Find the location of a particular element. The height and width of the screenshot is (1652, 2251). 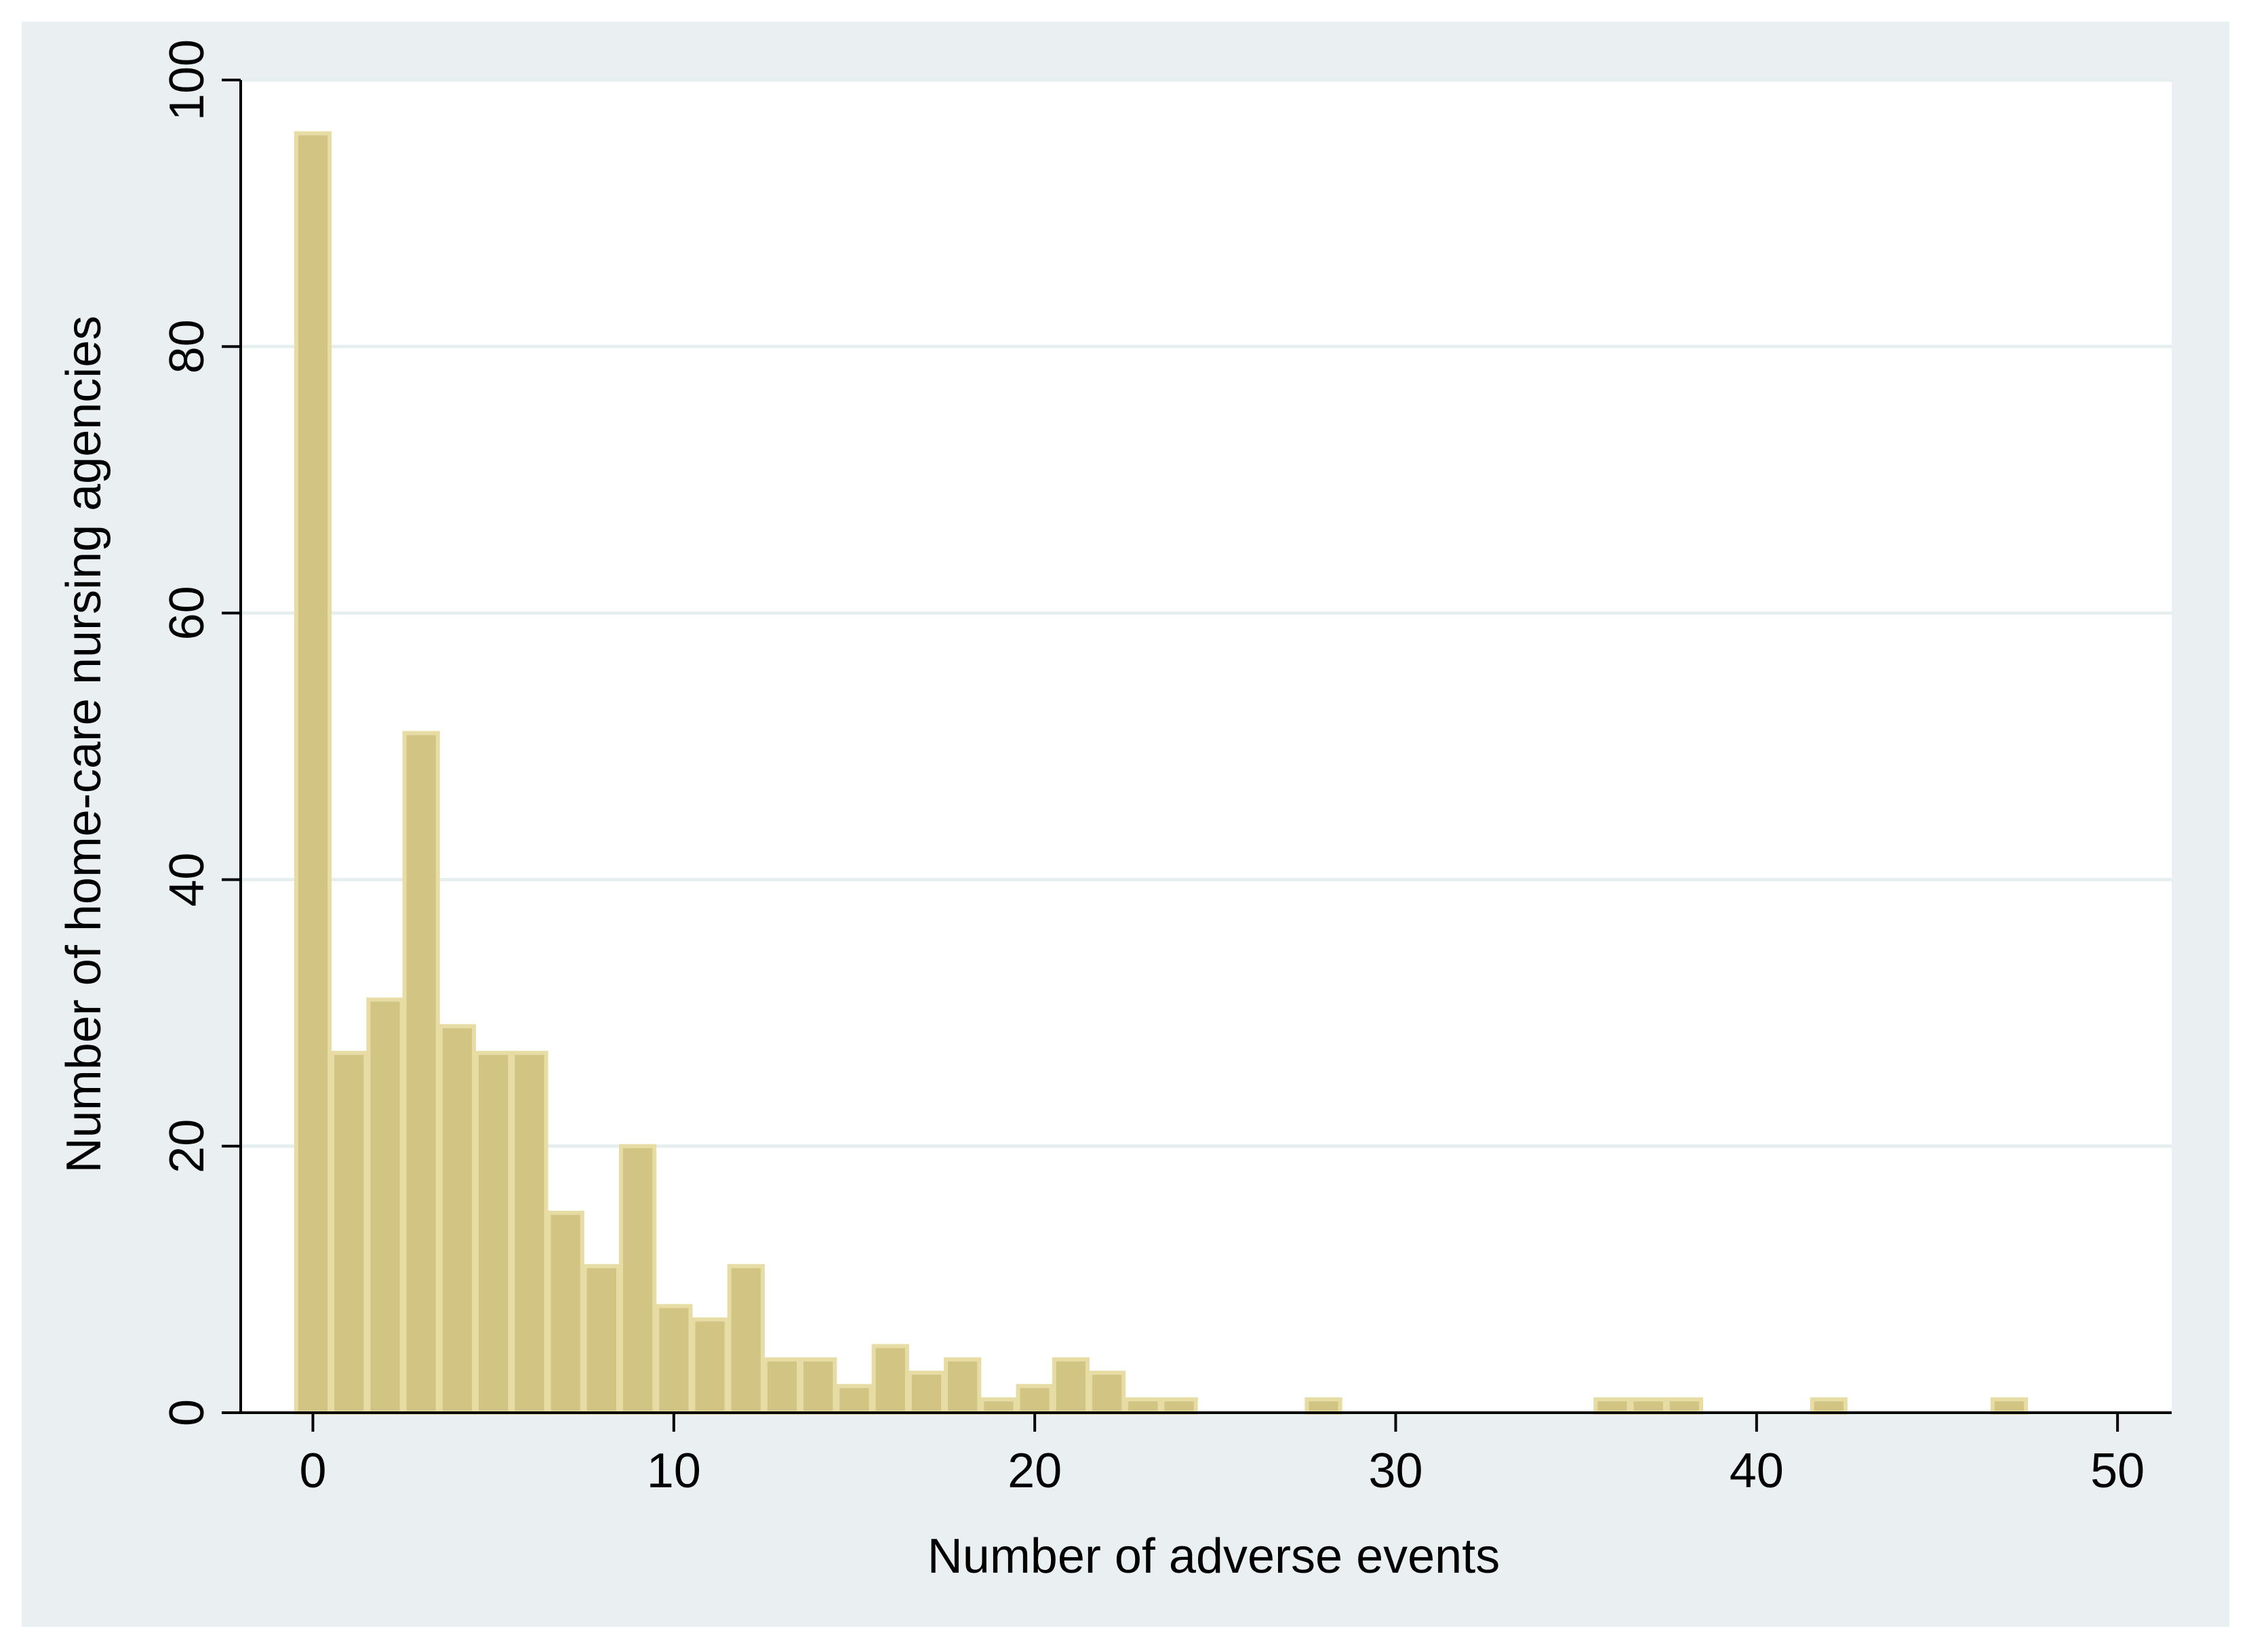

y-tick-label-100: 100 is located at coordinates (187, 80).